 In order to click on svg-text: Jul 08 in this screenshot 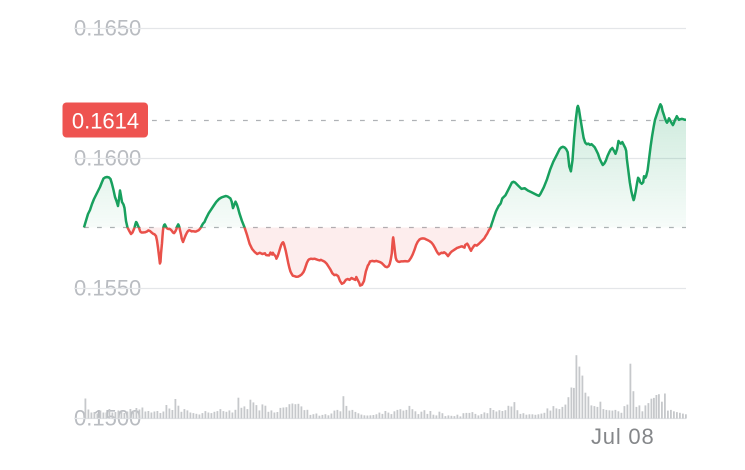, I will do `click(623, 436)`.